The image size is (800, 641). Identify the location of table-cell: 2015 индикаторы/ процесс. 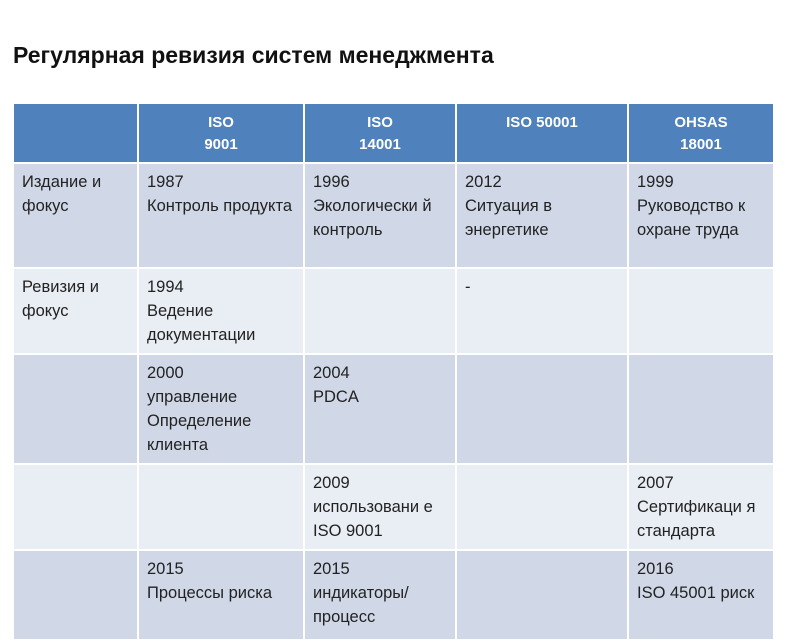
(379, 595).